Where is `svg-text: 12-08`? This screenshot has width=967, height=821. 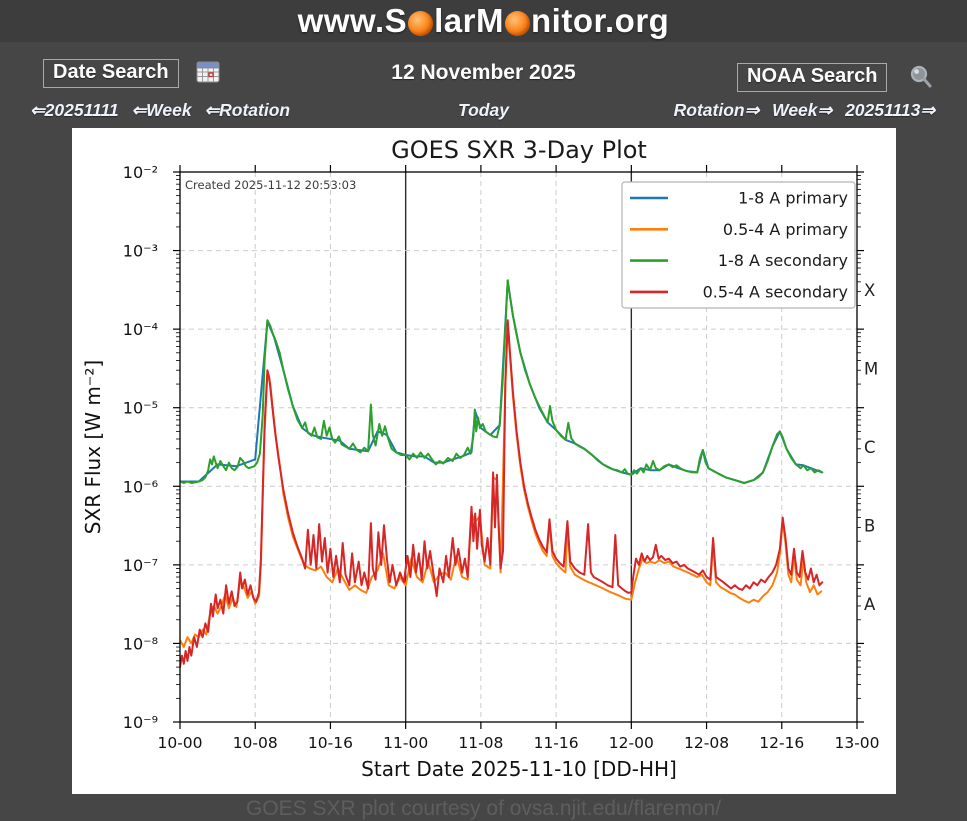
svg-text: 12-08 is located at coordinates (706, 743).